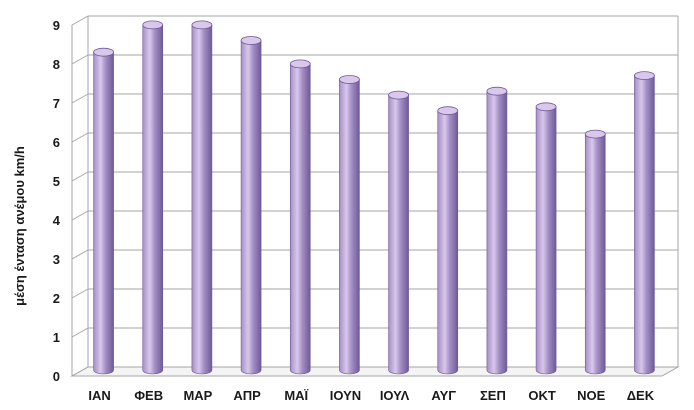  Describe the element at coordinates (641, 395) in the screenshot. I see `x-tick-label: ΔΕΚ` at that location.